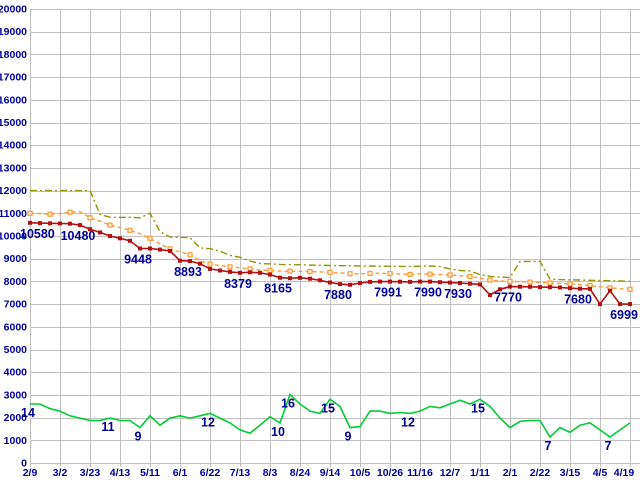 The height and width of the screenshot is (485, 640). What do you see at coordinates (24, 464) in the screenshot?
I see `y-tick-label: 0` at bounding box center [24, 464].